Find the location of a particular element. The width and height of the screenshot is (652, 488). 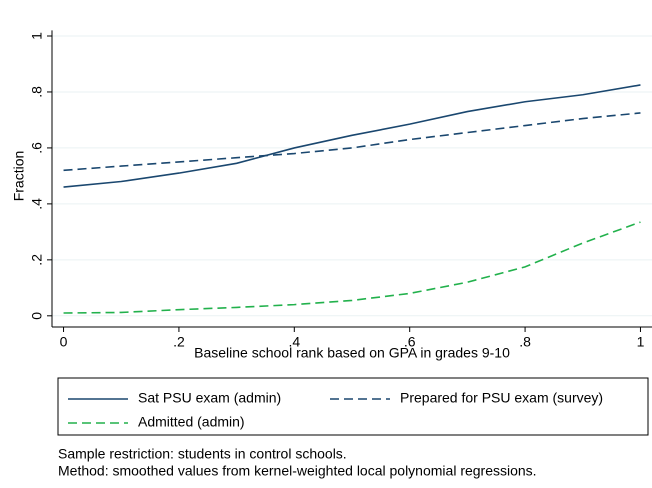

y-tick-label: .4 is located at coordinates (37, 204).